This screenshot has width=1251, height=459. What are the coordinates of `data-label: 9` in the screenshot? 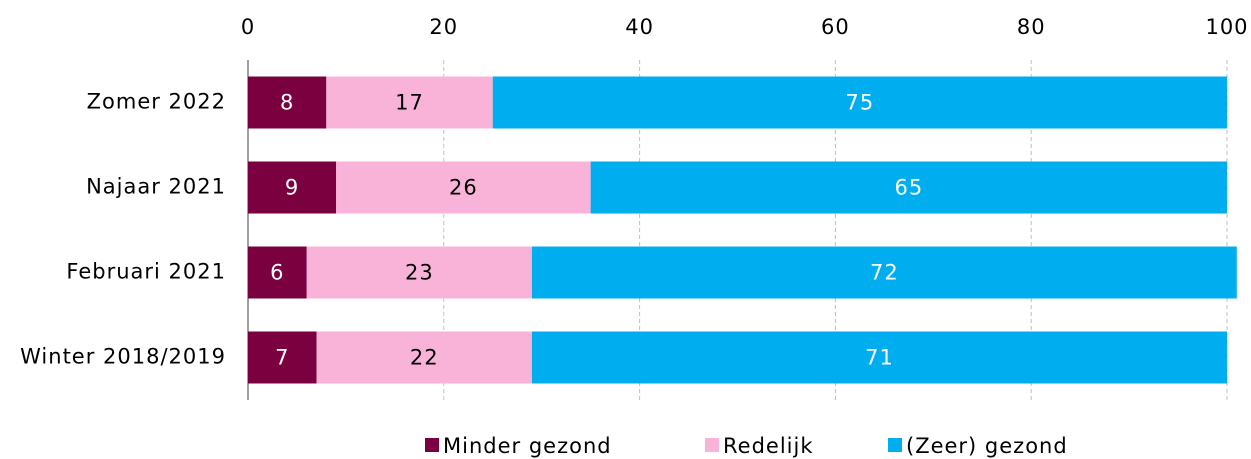 It's located at (292, 188).